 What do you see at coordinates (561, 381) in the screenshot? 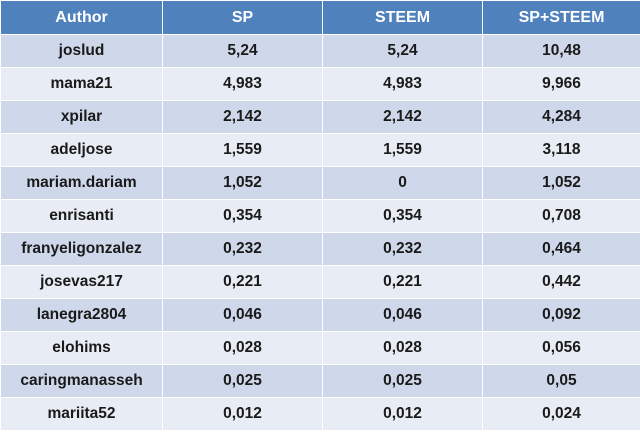
I see `sp-steem-cell: 0,05` at bounding box center [561, 381].